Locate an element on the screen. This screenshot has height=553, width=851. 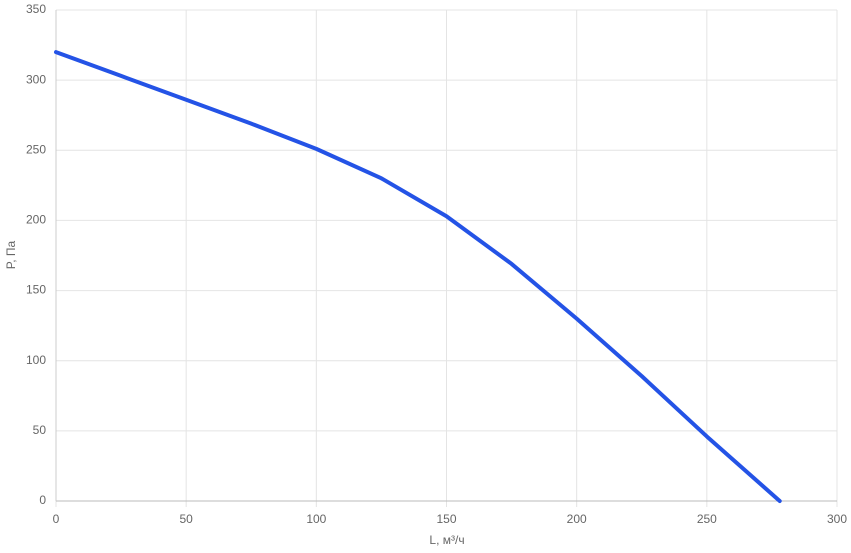
y-tick-label: 250 is located at coordinates (36, 149).